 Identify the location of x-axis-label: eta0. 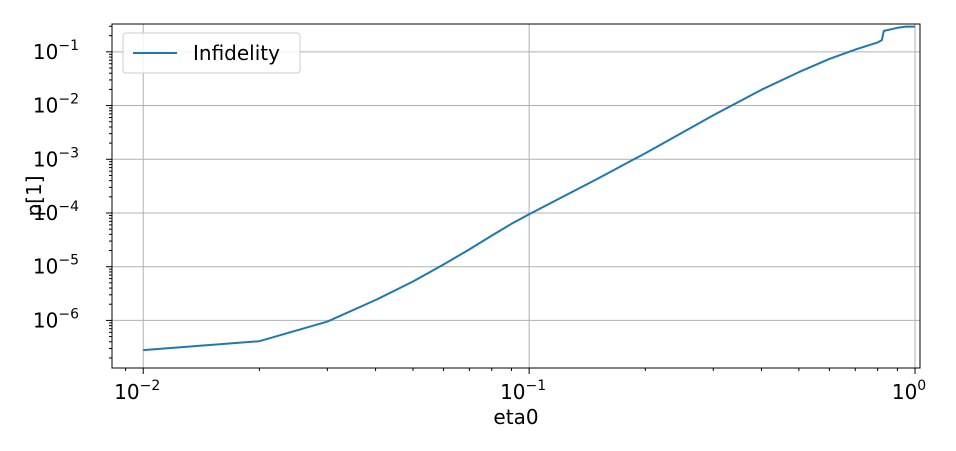
(515, 417).